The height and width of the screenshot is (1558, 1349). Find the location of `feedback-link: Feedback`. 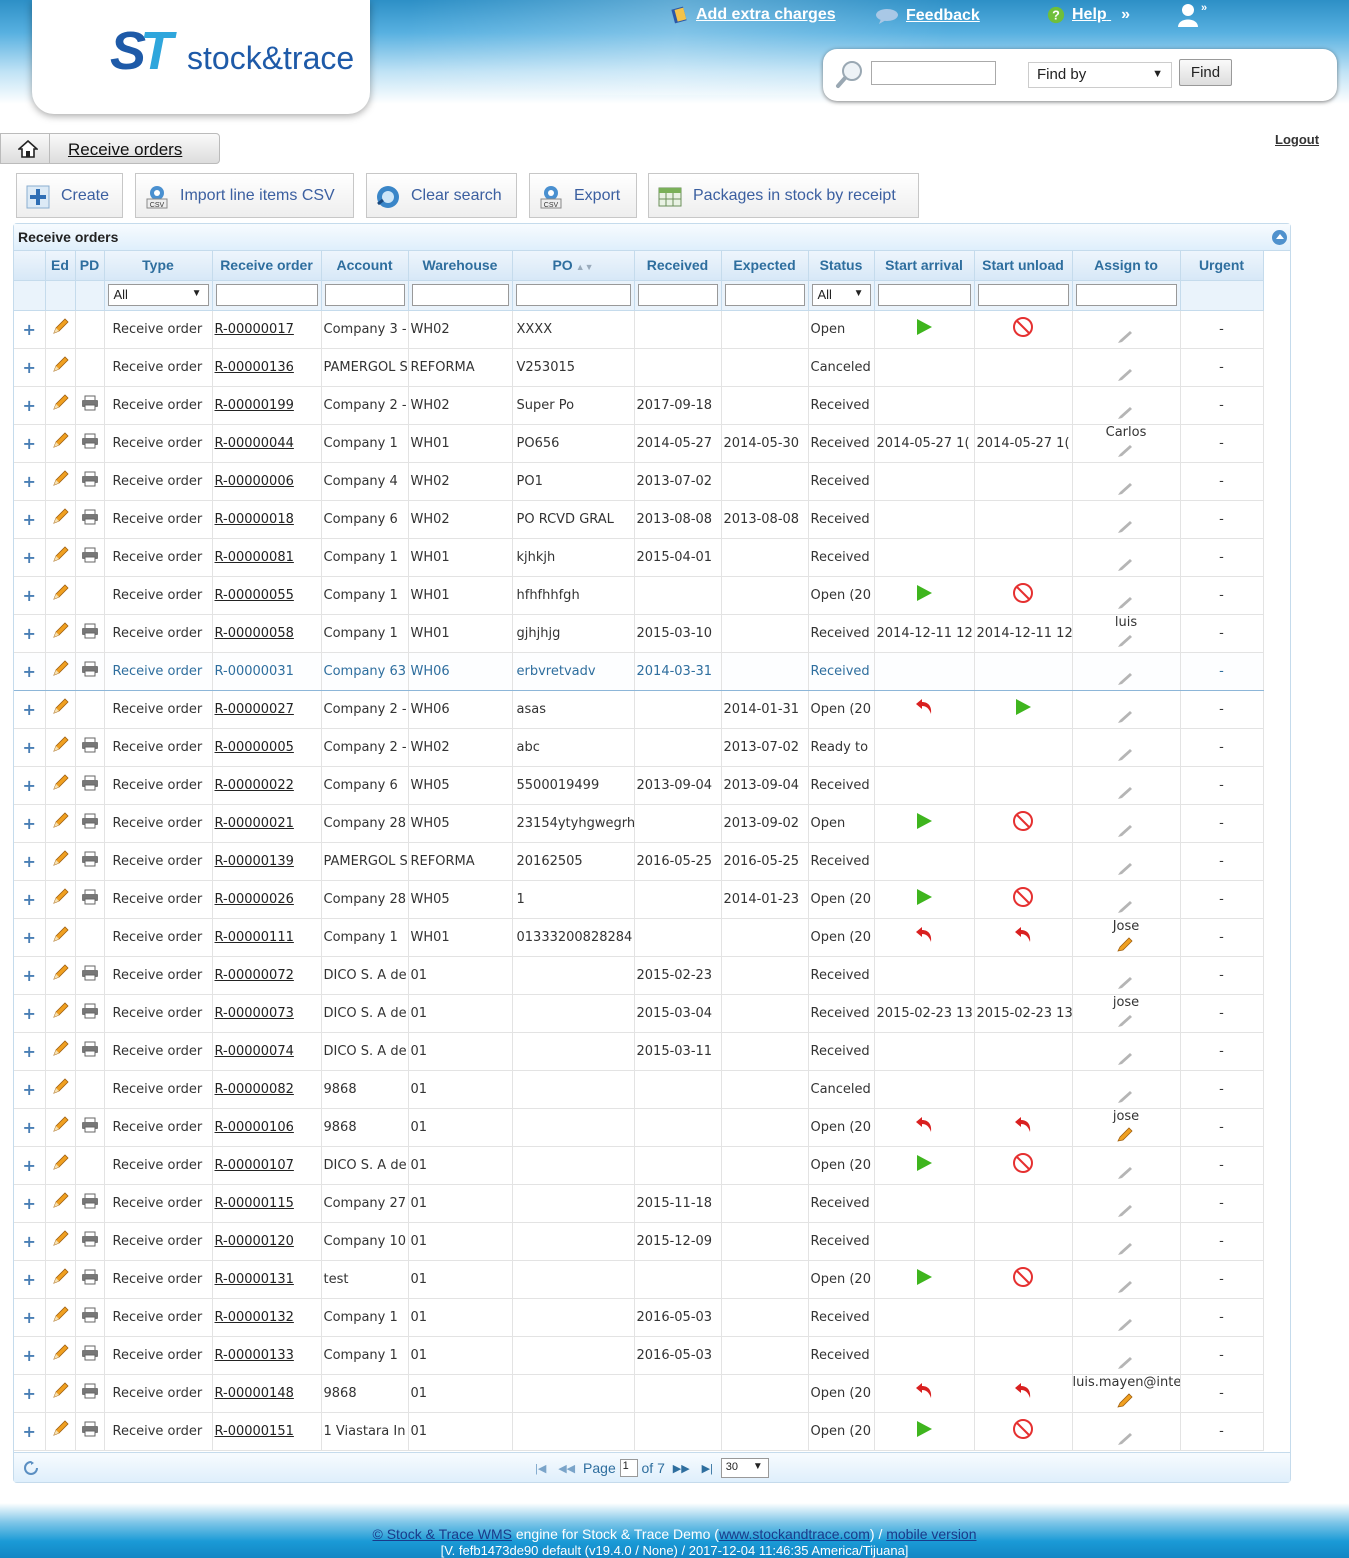

feedback-link: Feedback is located at coordinates (927, 16).